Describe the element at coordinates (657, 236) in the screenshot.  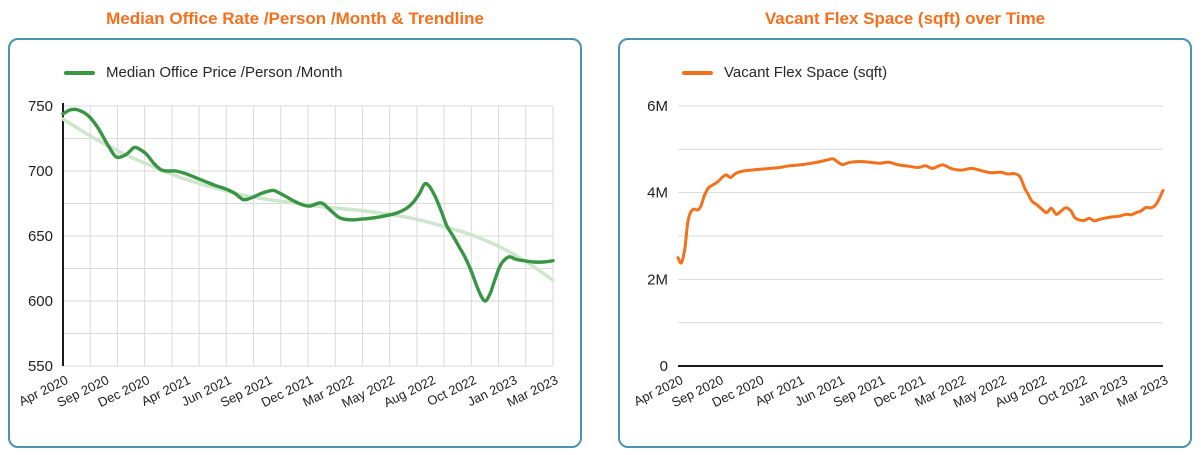
I see `y-axis-labels: 0 2M 4M 6M` at that location.